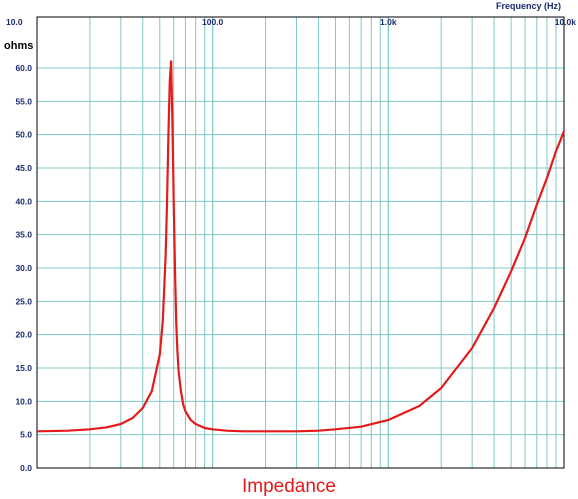 Image resolution: width=578 pixels, height=499 pixels. What do you see at coordinates (23, 168) in the screenshot?
I see `y-tick-label: 45.0` at bounding box center [23, 168].